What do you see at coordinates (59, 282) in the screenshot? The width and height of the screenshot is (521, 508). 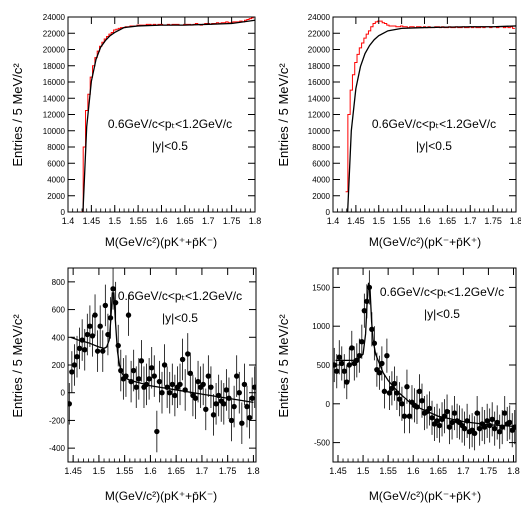 I see `y-tick-label: 800` at bounding box center [59, 282].